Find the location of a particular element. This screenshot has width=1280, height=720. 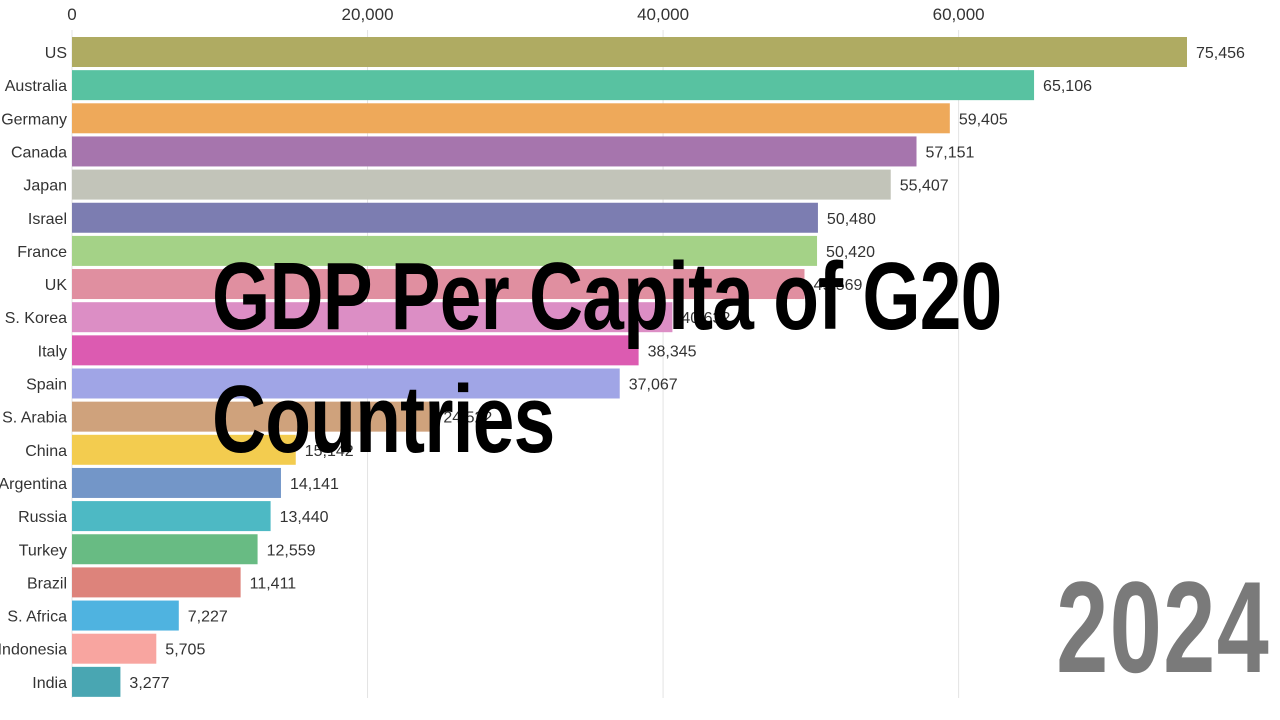

category-label: Israel is located at coordinates (47, 219).